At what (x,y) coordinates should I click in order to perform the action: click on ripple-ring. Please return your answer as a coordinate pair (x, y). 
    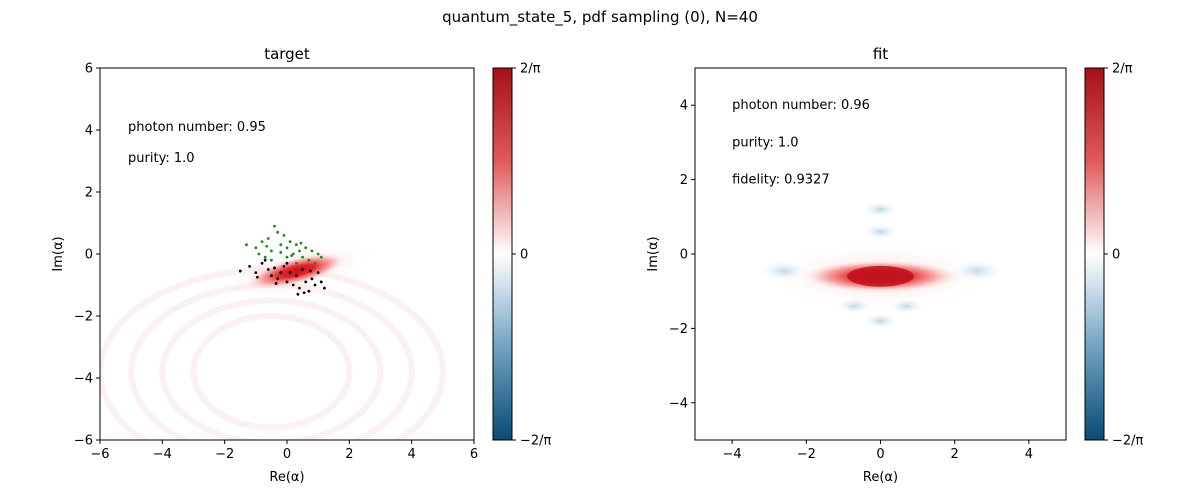
    Looking at the image, I should click on (271, 372).